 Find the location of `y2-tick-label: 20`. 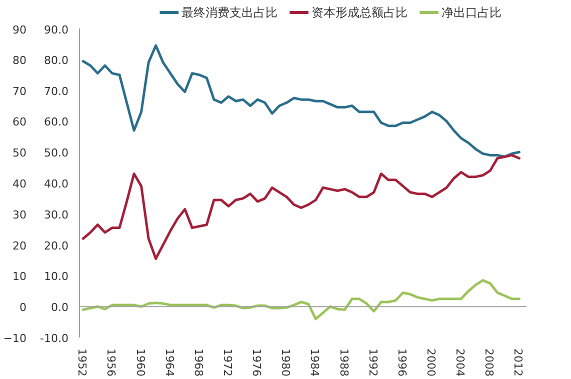

y2-tick-label: 20 is located at coordinates (19, 245).